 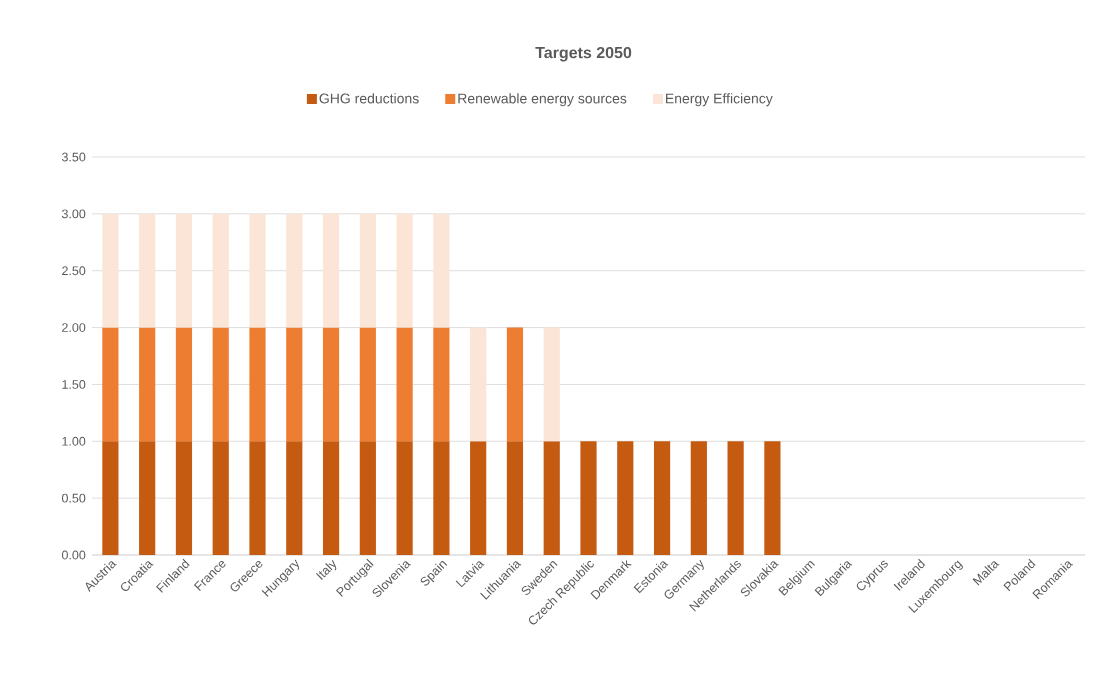 I want to click on x-tick-label: Italy, so click(x=326, y=569).